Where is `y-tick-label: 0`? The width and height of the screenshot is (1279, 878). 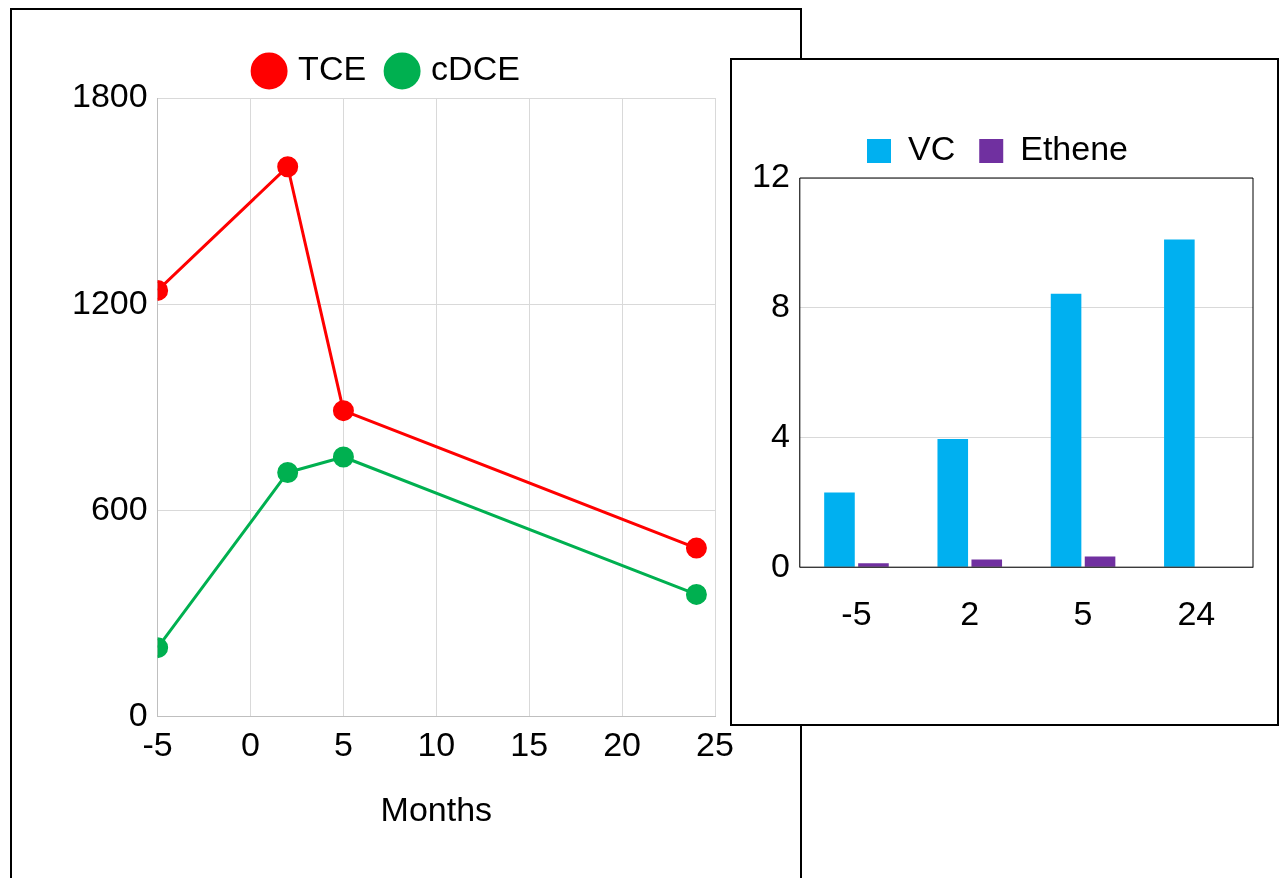
y-tick-label: 0 is located at coordinates (780, 564).